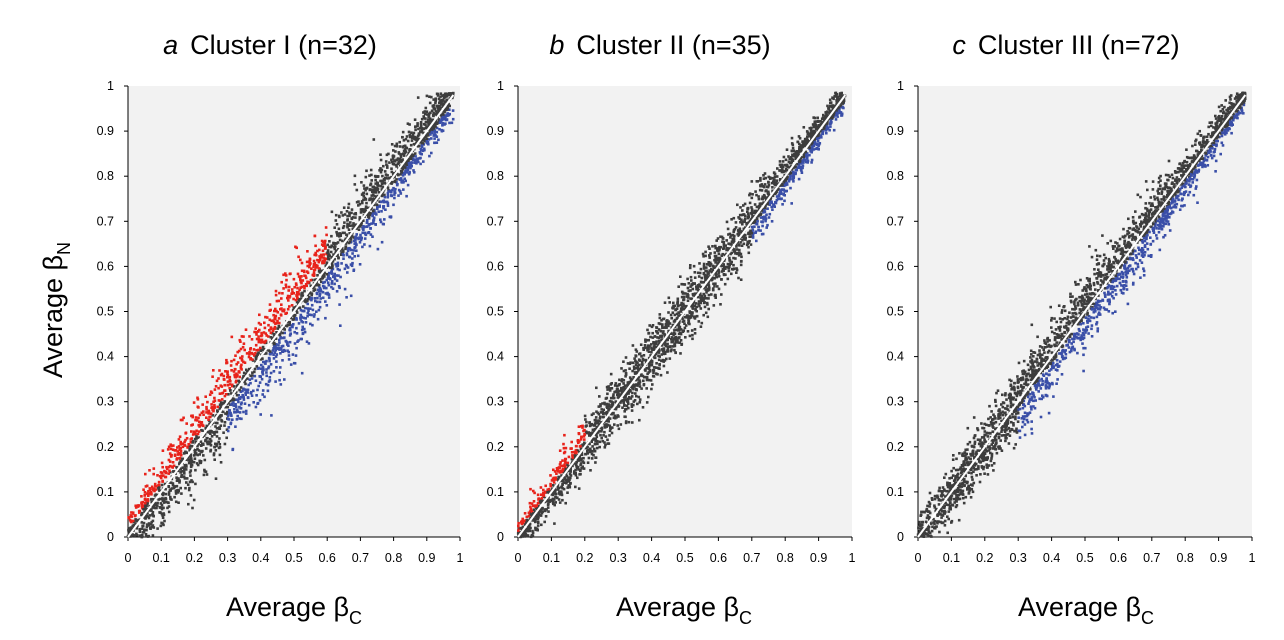  What do you see at coordinates (294, 610) in the screenshot?
I see `panel-a-x-axis-label: Average βC` at bounding box center [294, 610].